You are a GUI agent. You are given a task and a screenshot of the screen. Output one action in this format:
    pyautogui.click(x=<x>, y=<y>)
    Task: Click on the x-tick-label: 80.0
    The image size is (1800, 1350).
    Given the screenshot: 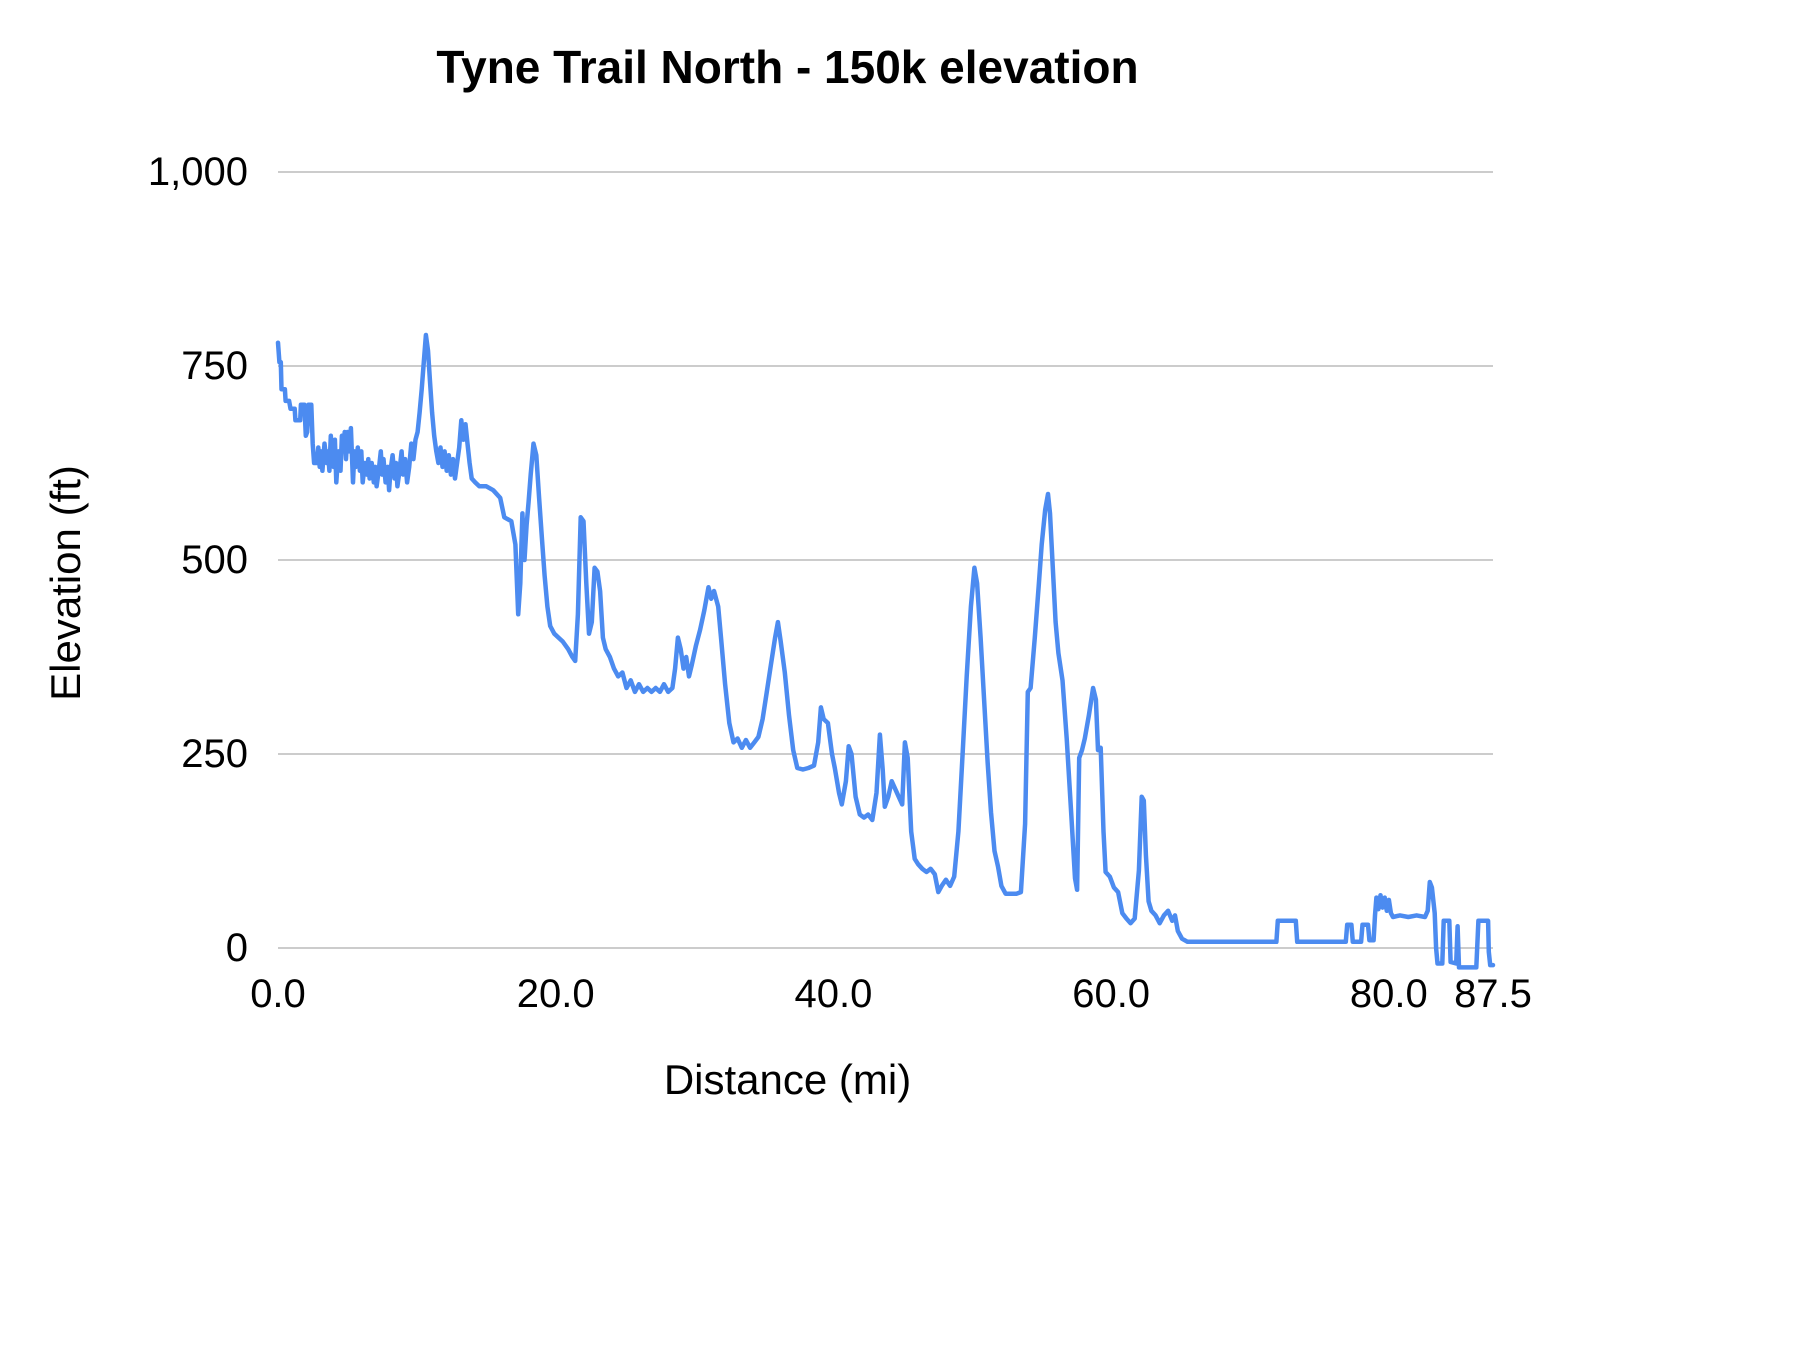 What is the action you would take?
    pyautogui.click(x=1388, y=994)
    